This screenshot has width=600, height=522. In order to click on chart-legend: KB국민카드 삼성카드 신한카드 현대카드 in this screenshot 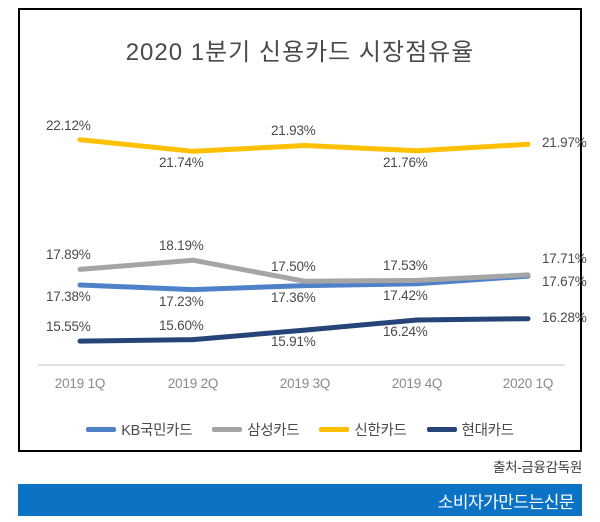, I will do `click(300, 429)`.